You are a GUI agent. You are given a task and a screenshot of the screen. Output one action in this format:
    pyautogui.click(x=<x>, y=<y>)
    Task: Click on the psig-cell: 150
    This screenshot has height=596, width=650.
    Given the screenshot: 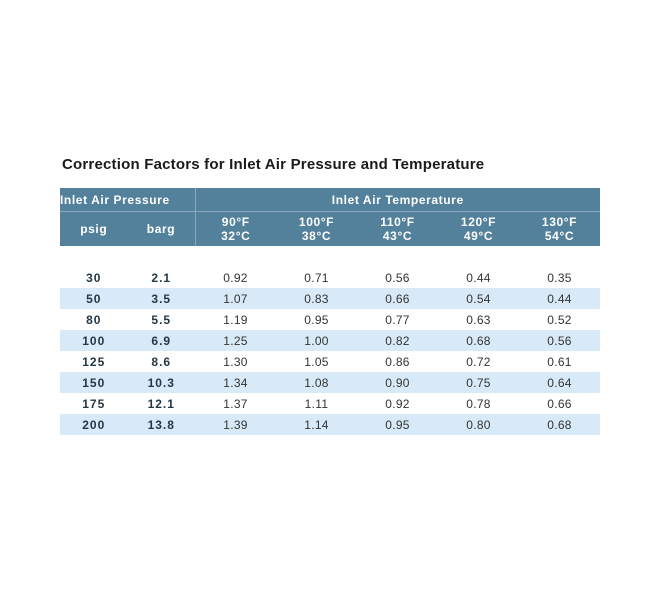 What is the action you would take?
    pyautogui.click(x=94, y=382)
    